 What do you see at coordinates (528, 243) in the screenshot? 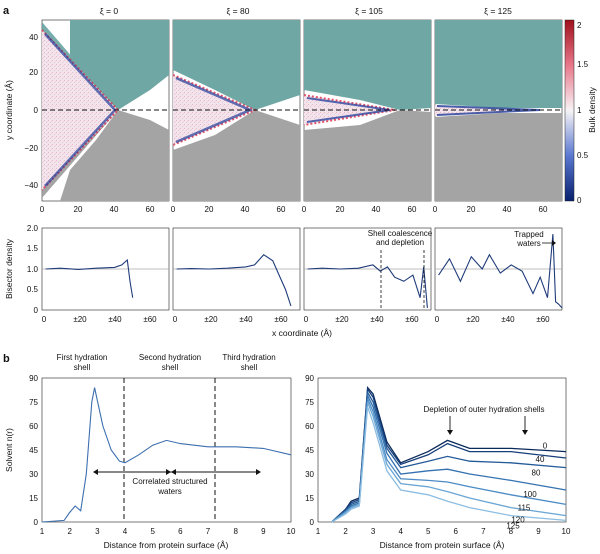
I see `annotation-waters: waters` at bounding box center [528, 243].